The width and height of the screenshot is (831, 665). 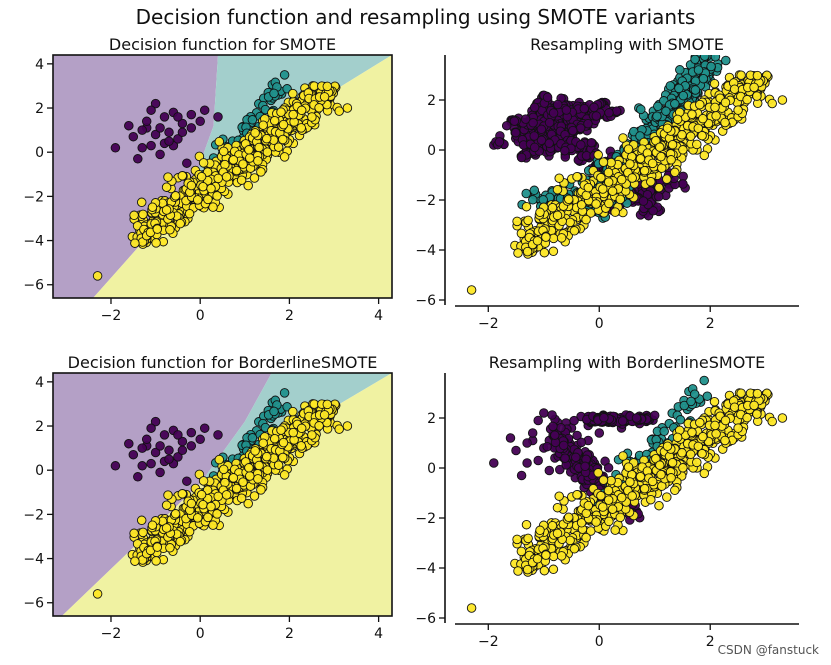 What do you see at coordinates (431, 101) in the screenshot?
I see `y-tick-label: 2` at bounding box center [431, 101].